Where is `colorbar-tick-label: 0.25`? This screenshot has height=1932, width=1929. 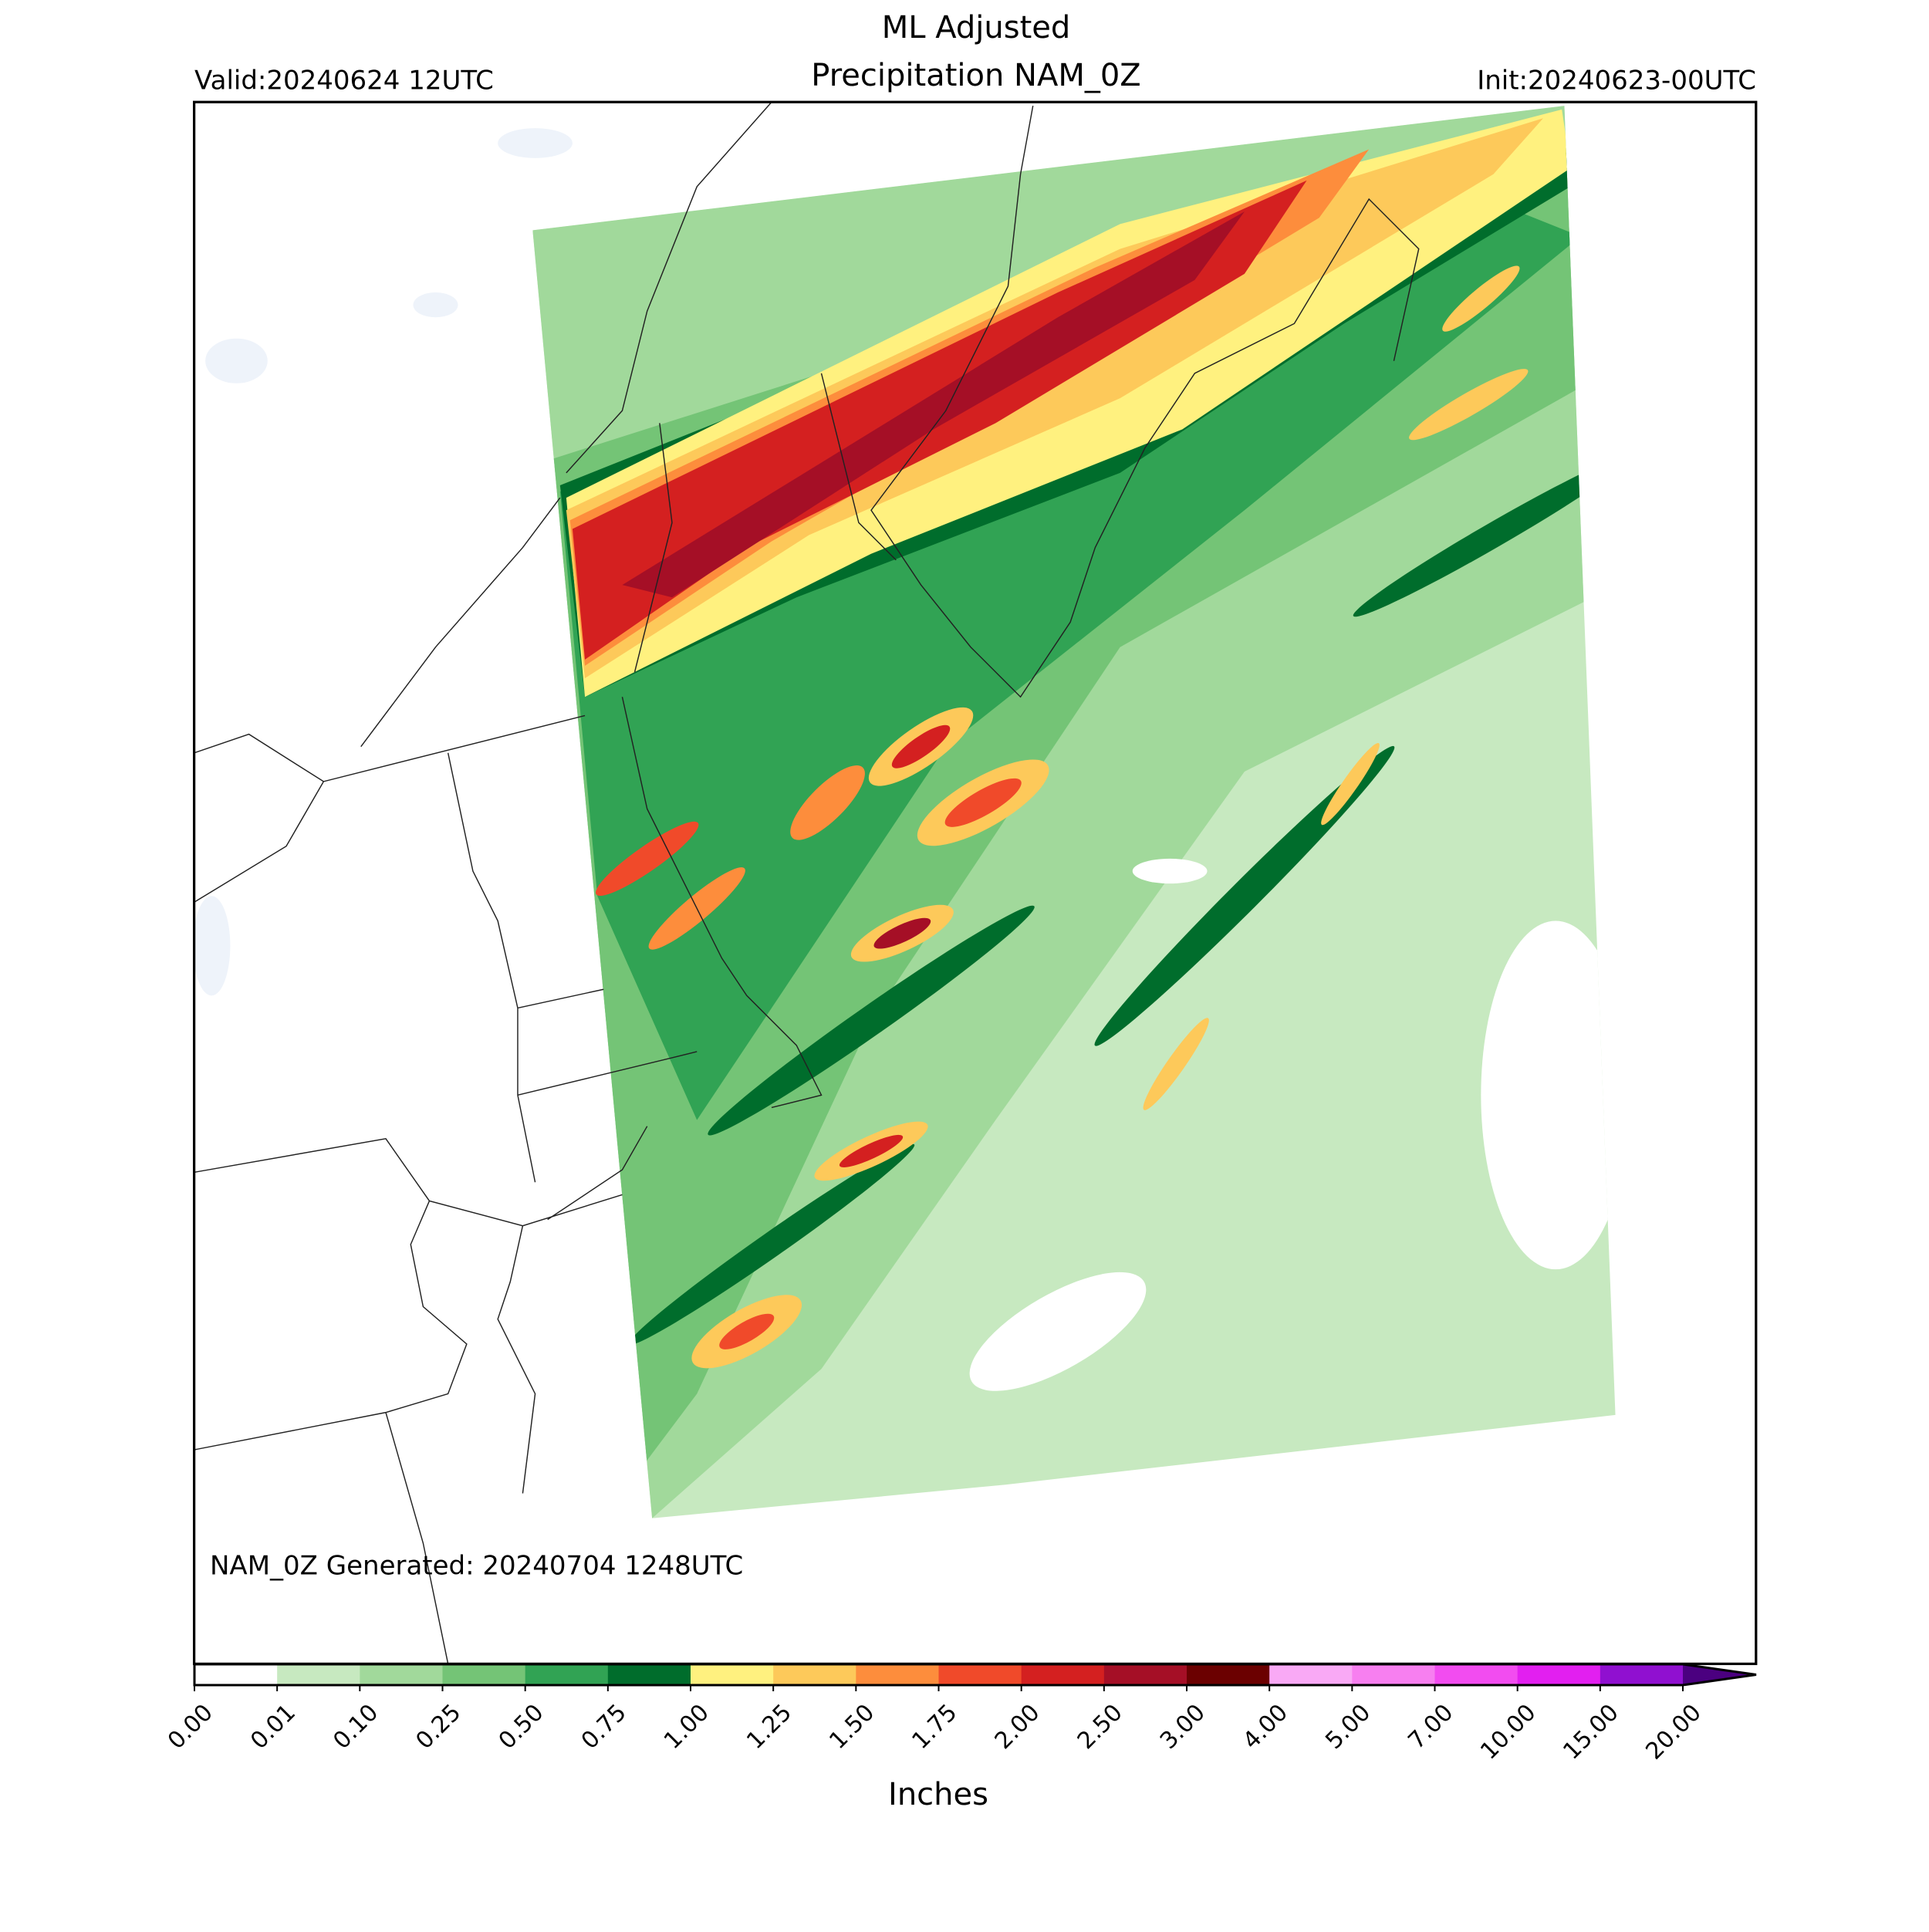 colorbar-tick-label: 0.25 is located at coordinates (438, 1727).